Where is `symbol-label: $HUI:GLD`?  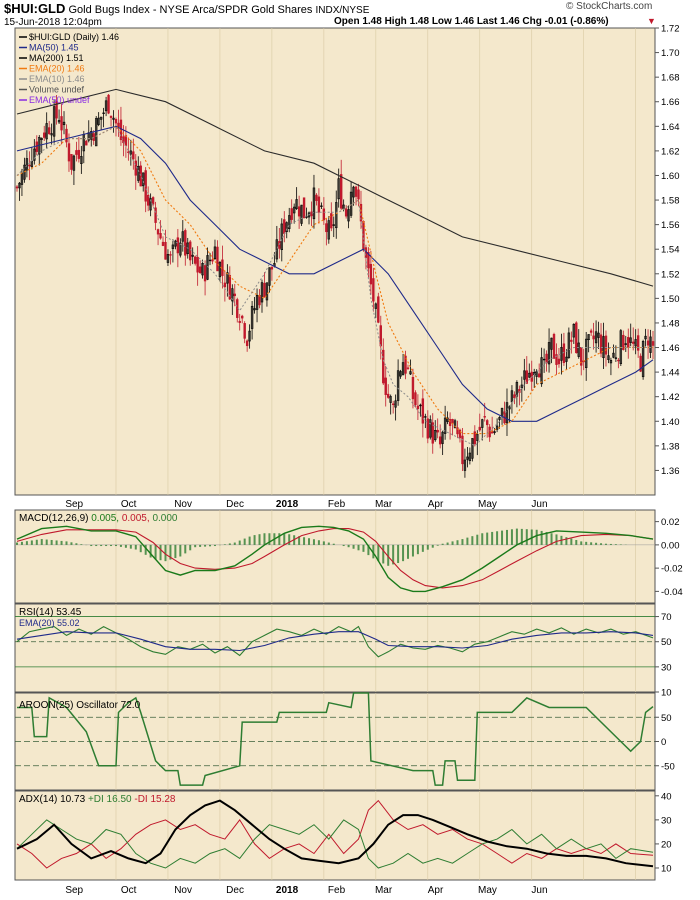 symbol-label: $HUI:GLD is located at coordinates (35, 8).